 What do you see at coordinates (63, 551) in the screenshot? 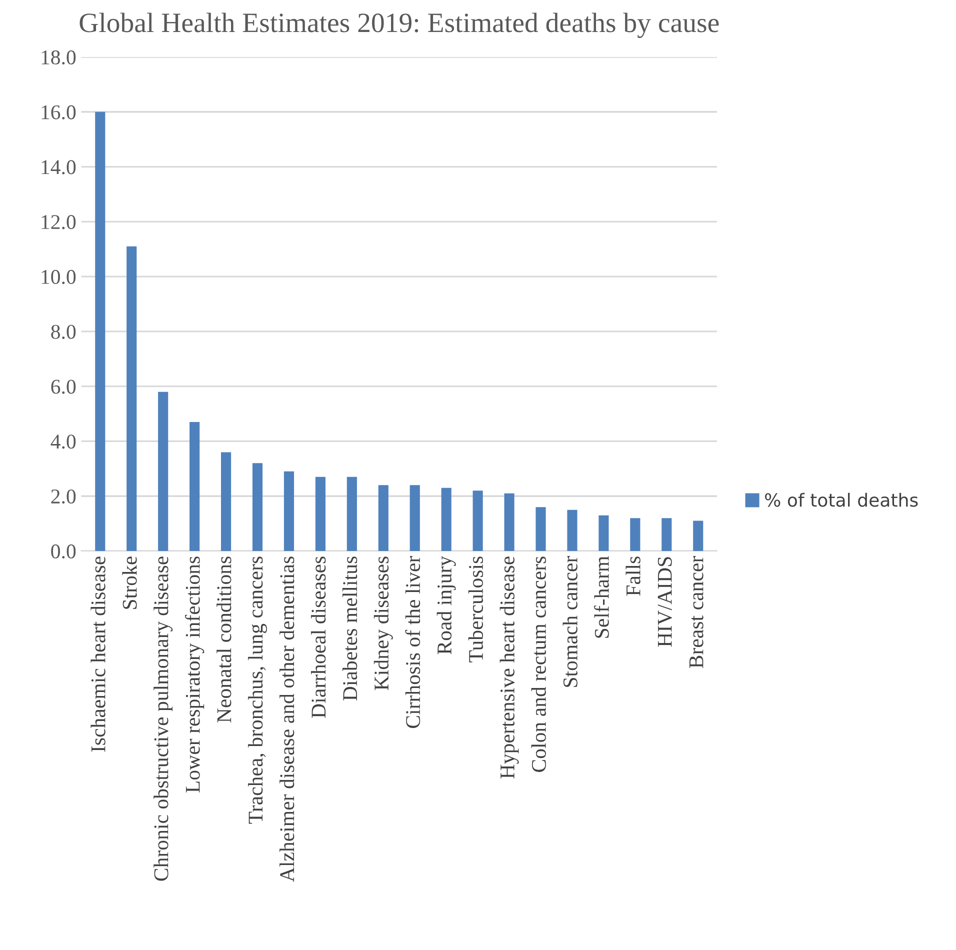
I see `y-tick-label: 0.0` at bounding box center [63, 551].